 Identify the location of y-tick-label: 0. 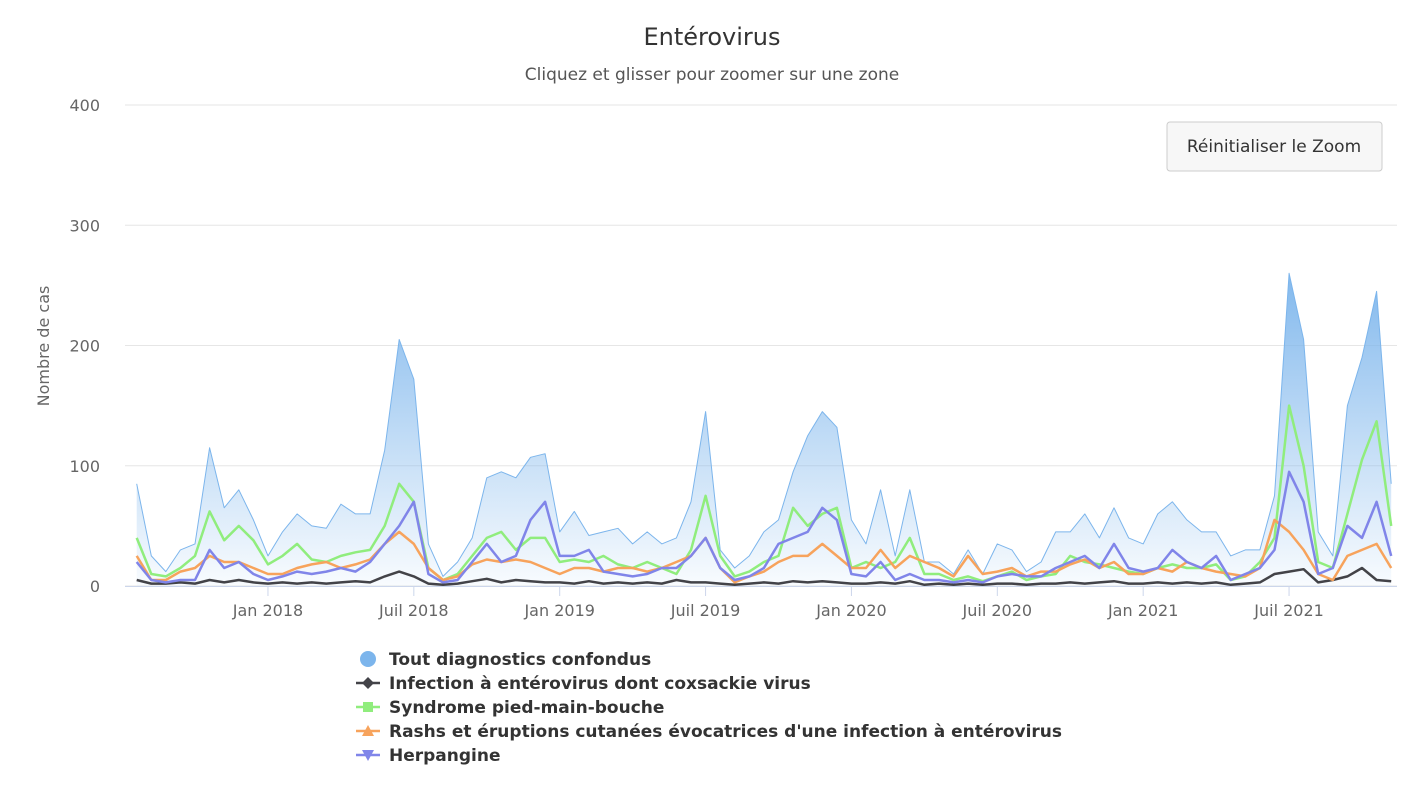
(95, 586).